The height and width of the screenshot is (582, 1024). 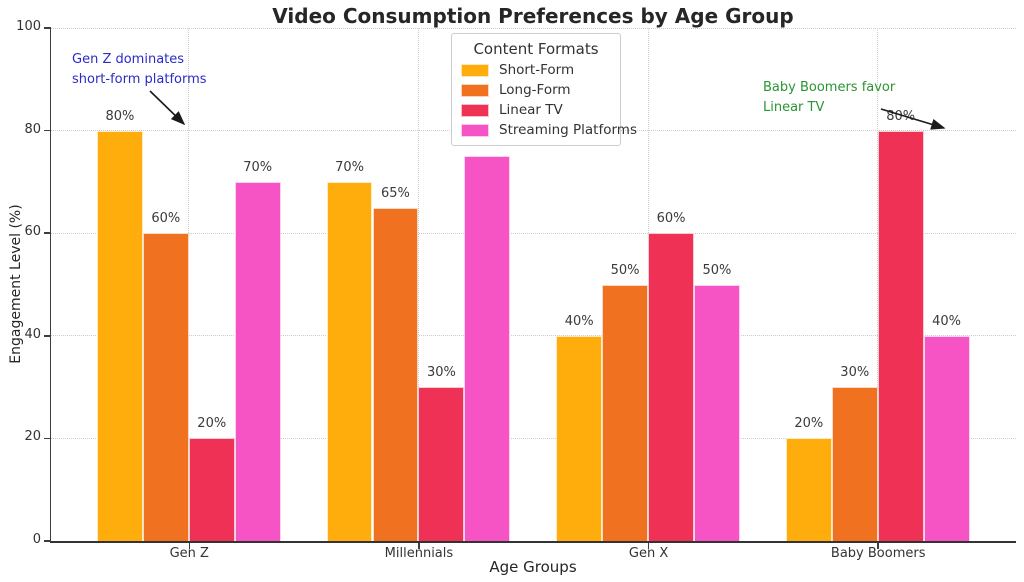 What do you see at coordinates (28, 26) in the screenshot?
I see `y-tick-label: 100` at bounding box center [28, 26].